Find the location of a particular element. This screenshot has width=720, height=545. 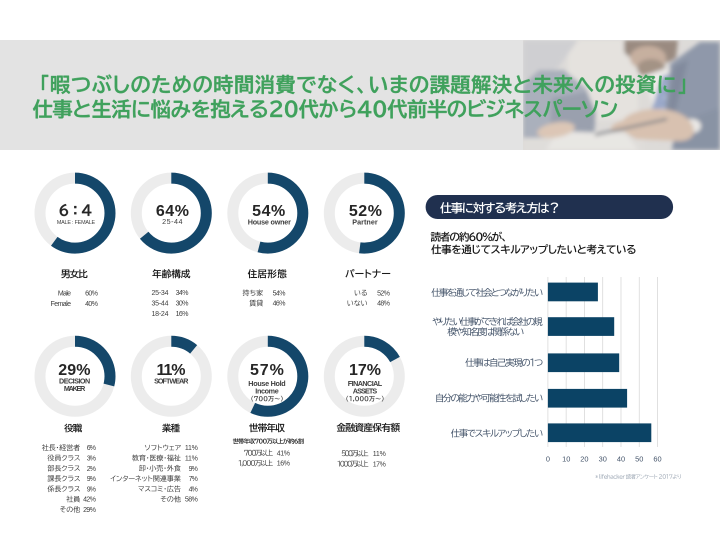

svg-text: 6% is located at coordinates (91, 448).